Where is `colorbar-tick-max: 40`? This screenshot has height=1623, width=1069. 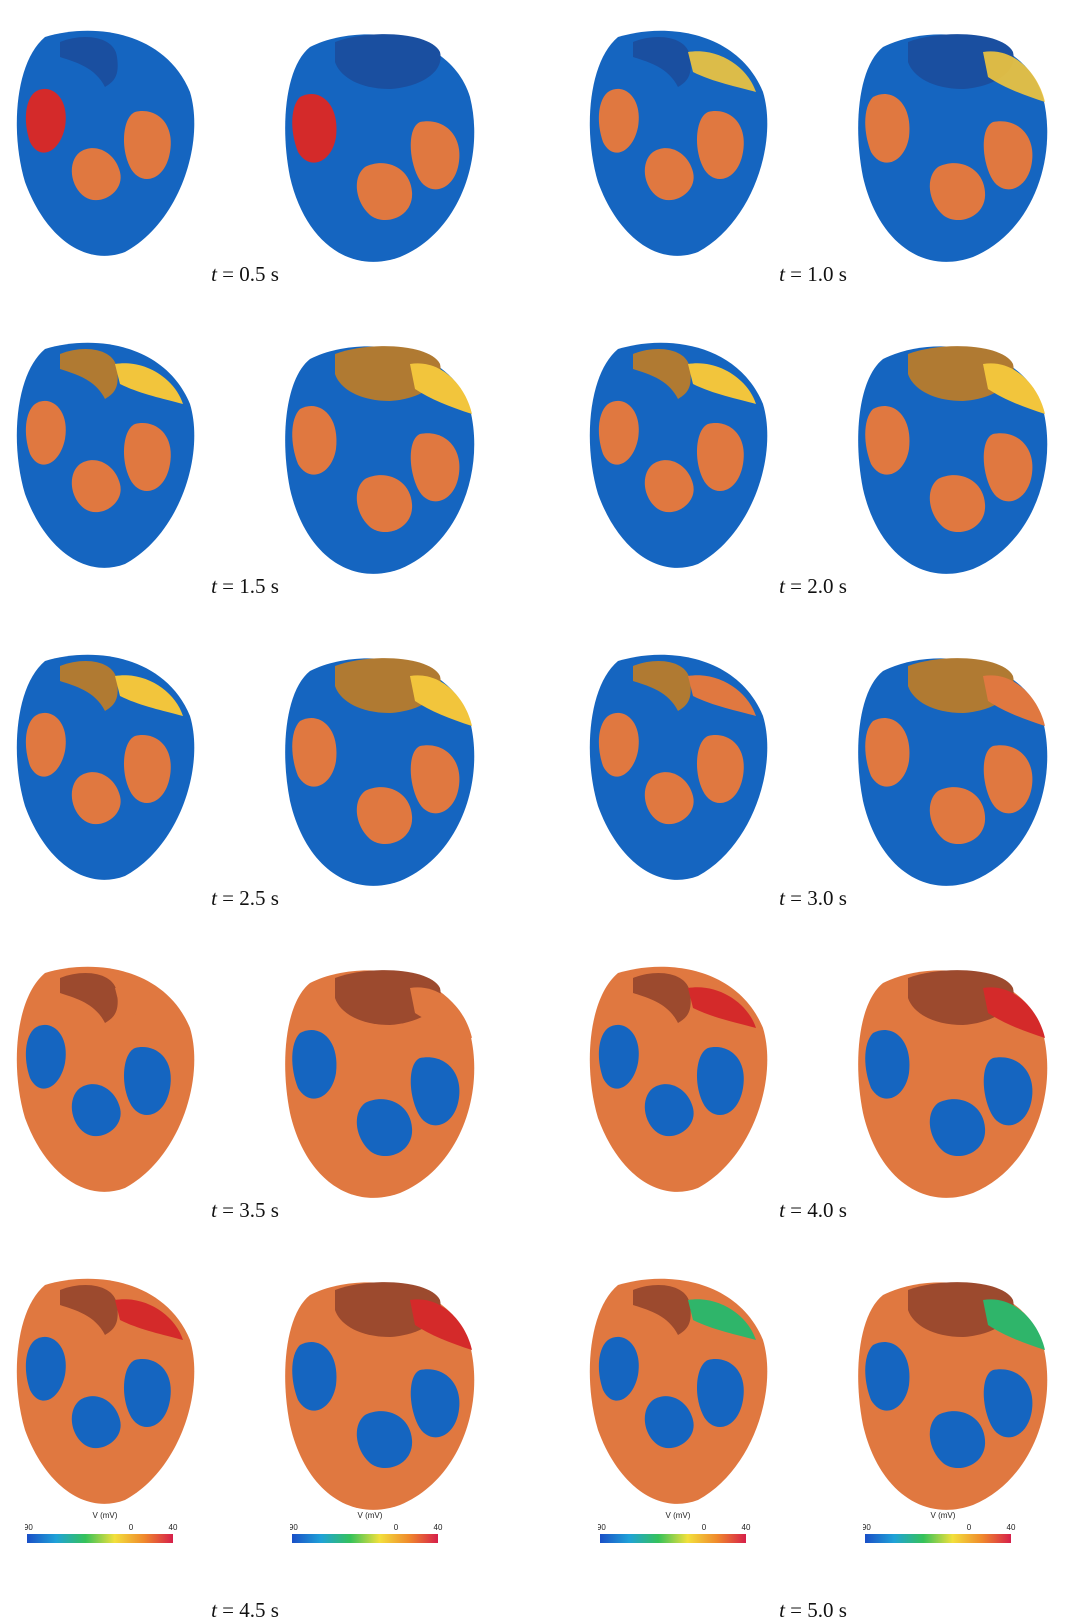
colorbar-tick-max: 40 is located at coordinates (438, 1527).